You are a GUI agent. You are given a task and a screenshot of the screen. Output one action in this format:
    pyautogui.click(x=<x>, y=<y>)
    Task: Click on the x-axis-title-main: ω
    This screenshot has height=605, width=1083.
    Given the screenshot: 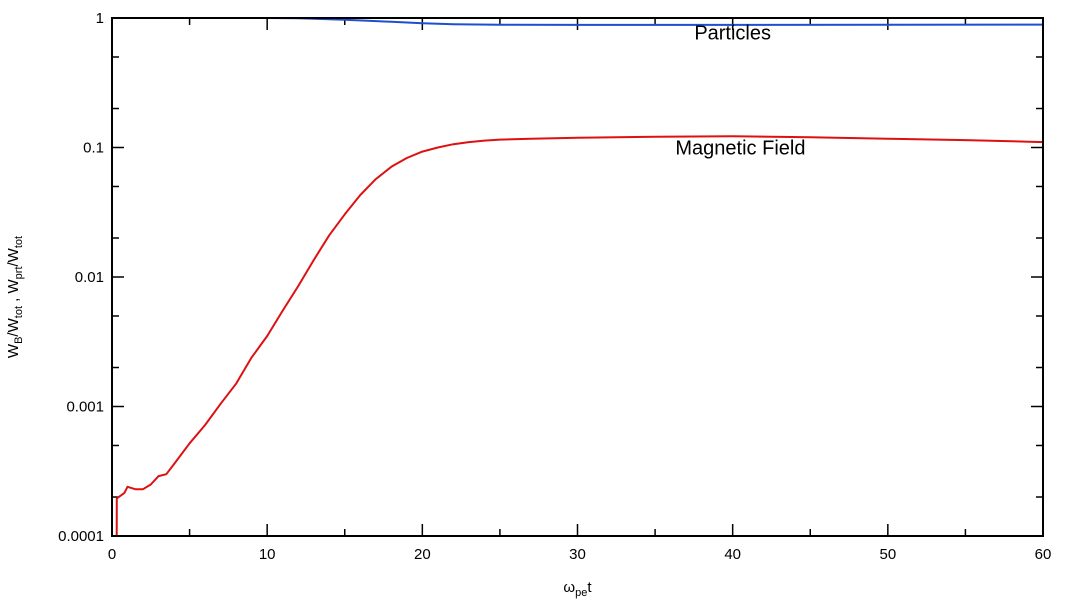 What is the action you would take?
    pyautogui.click(x=569, y=587)
    